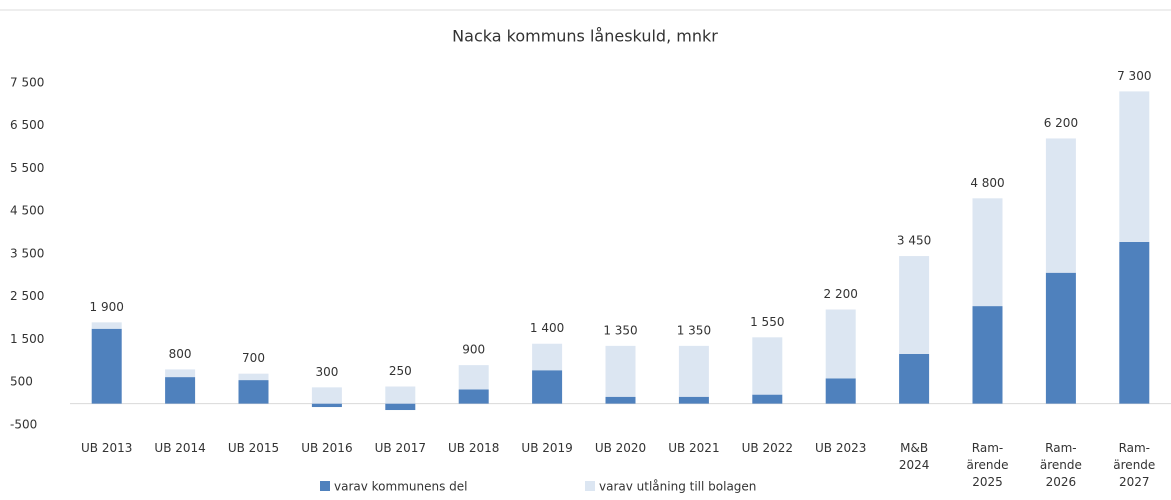 The width and height of the screenshot is (1171, 500). What do you see at coordinates (840, 448) in the screenshot?
I see `x-tick-label: UB 2023` at bounding box center [840, 448].